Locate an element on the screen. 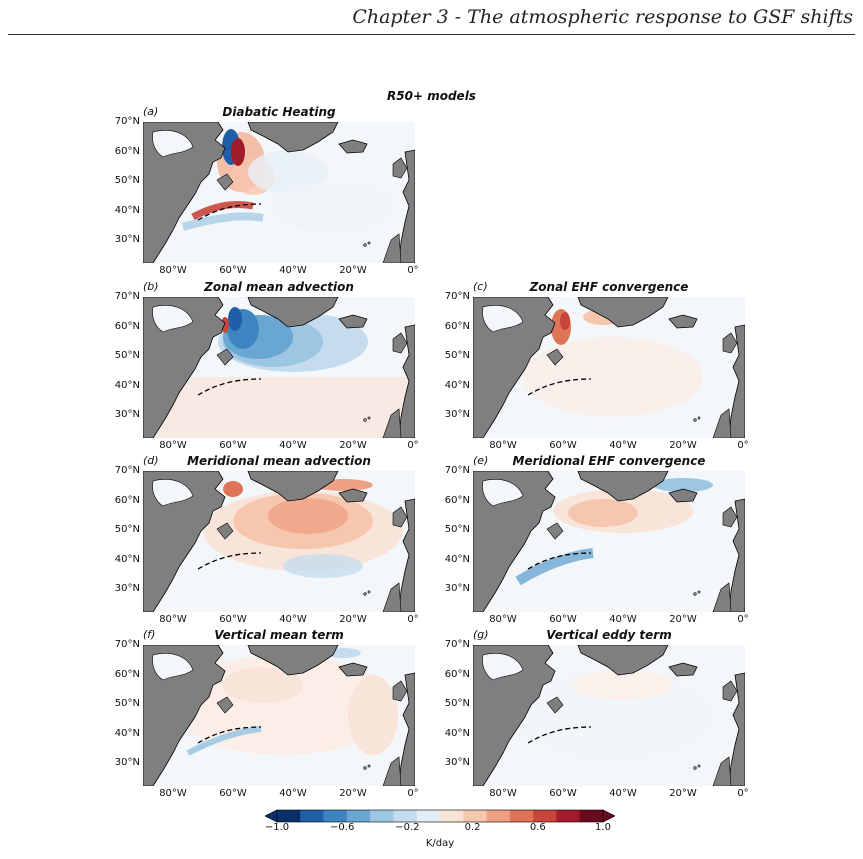 The width and height of the screenshot is (863, 859). panel-title: Zonal EHF convergence is located at coordinates (609, 287).